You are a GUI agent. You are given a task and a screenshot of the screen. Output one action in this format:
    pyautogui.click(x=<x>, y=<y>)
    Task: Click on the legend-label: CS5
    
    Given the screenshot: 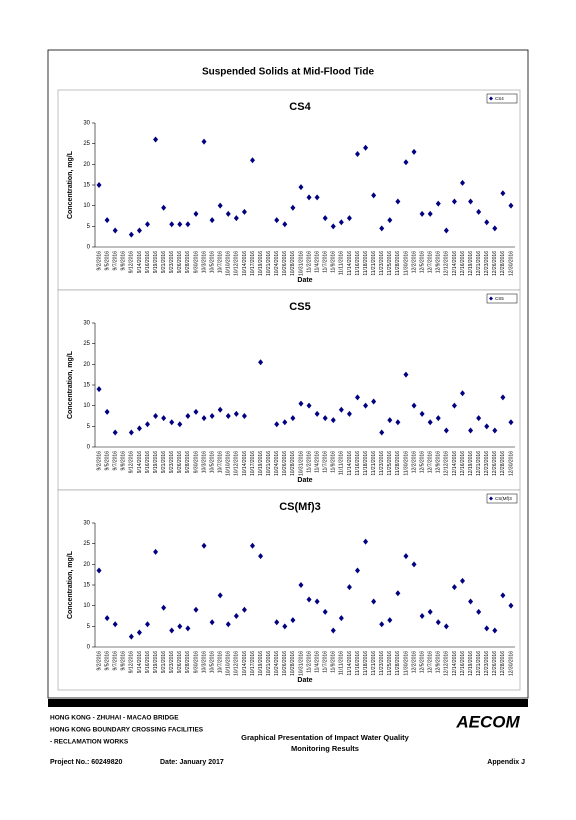 What is the action you would take?
    pyautogui.click(x=499, y=298)
    